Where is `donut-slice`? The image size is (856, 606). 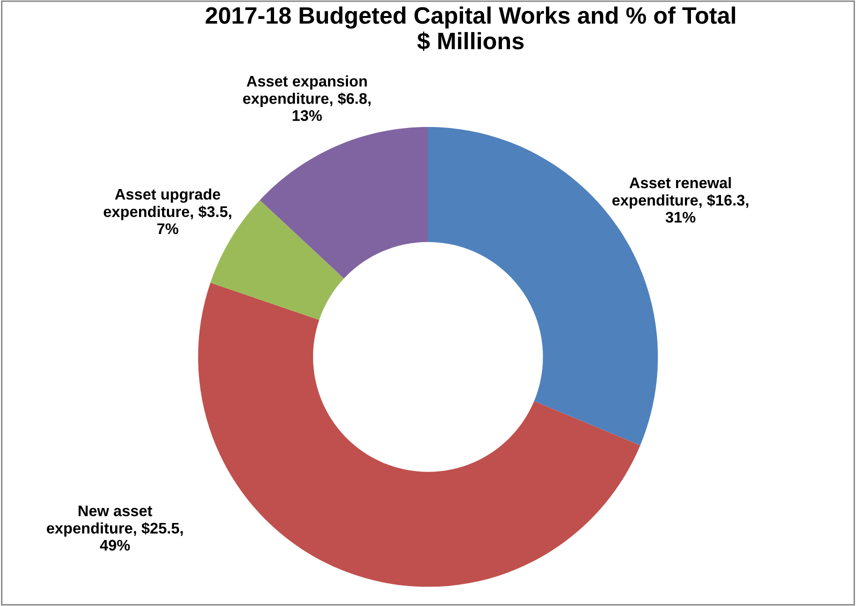
donut-slice is located at coordinates (344, 202).